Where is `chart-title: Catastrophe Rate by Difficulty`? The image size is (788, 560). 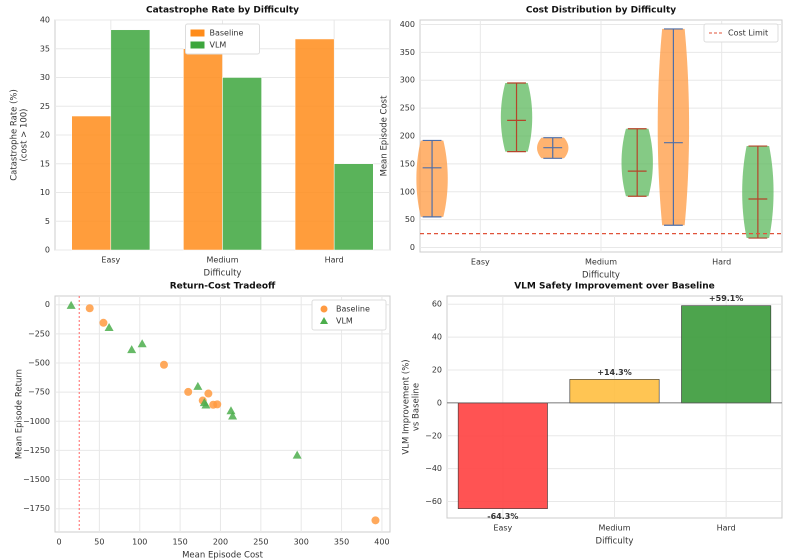 chart-title: Catastrophe Rate by Difficulty is located at coordinates (222, 11).